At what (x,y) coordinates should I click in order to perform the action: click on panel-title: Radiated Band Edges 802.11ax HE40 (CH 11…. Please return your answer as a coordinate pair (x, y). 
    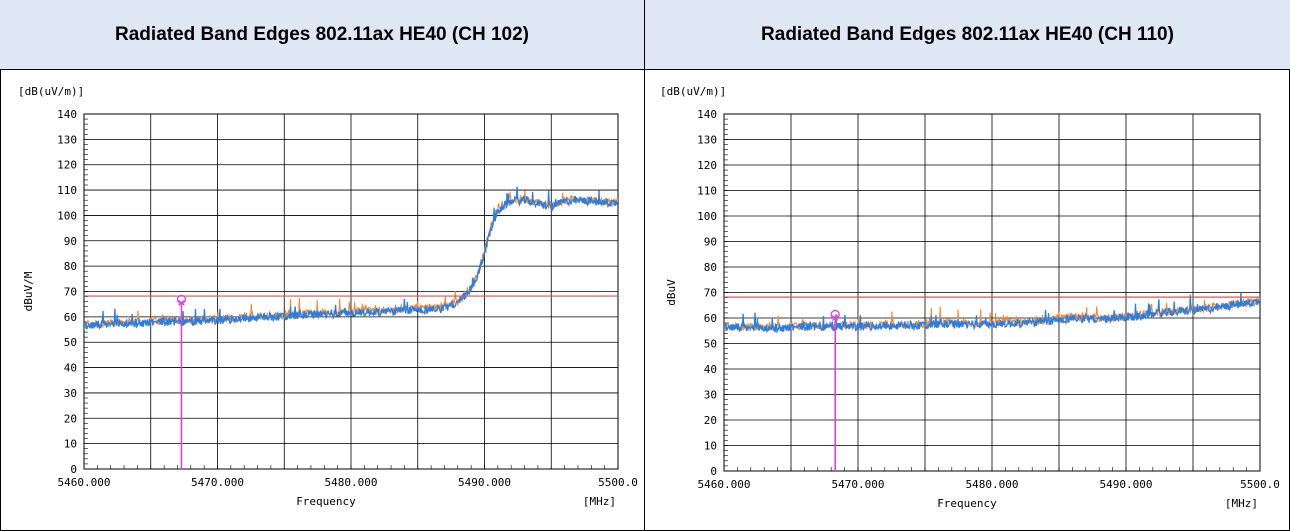
    Looking at the image, I should click on (967, 35).